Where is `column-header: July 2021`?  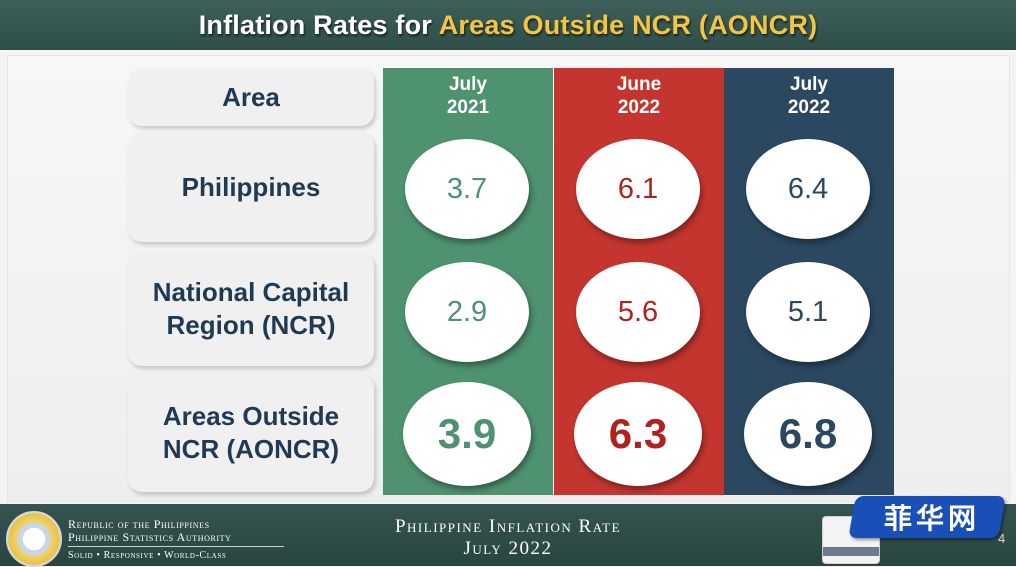 column-header: July 2021 is located at coordinates (468, 96).